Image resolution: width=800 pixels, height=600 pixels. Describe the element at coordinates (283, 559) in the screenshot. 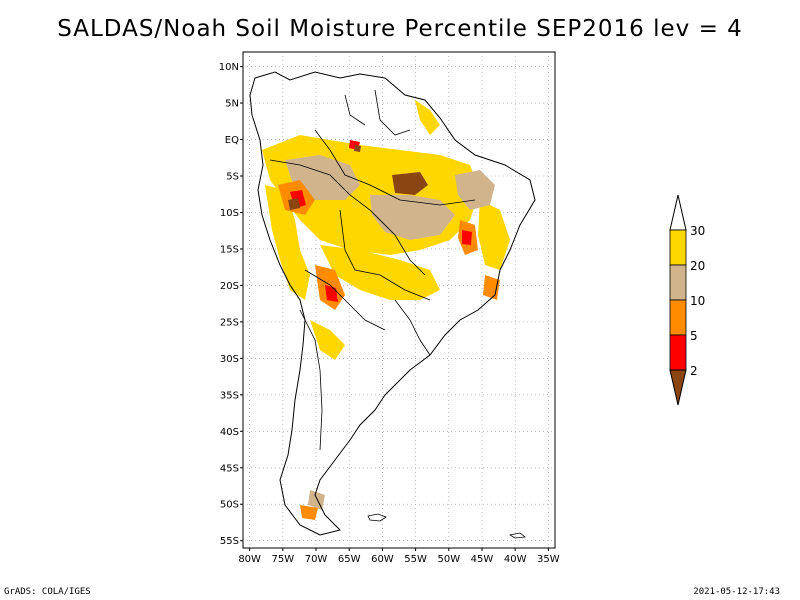

I see `lon-tick-label: 75W` at that location.